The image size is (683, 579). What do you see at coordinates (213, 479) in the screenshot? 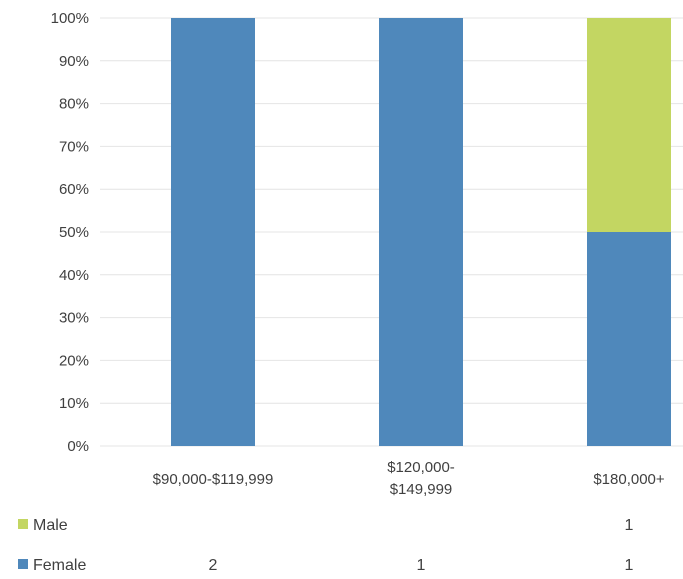
I see `x-category-label: $90,000-$119,999` at bounding box center [213, 479].